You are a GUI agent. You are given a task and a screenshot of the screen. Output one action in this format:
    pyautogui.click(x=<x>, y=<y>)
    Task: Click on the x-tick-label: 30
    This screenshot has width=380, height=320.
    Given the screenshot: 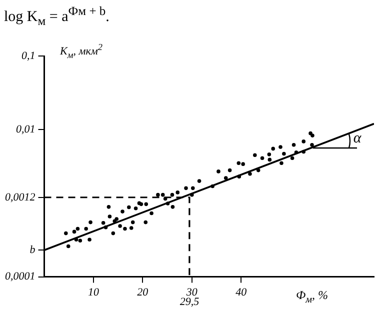 What is the action you would take?
    pyautogui.click(x=191, y=292)
    